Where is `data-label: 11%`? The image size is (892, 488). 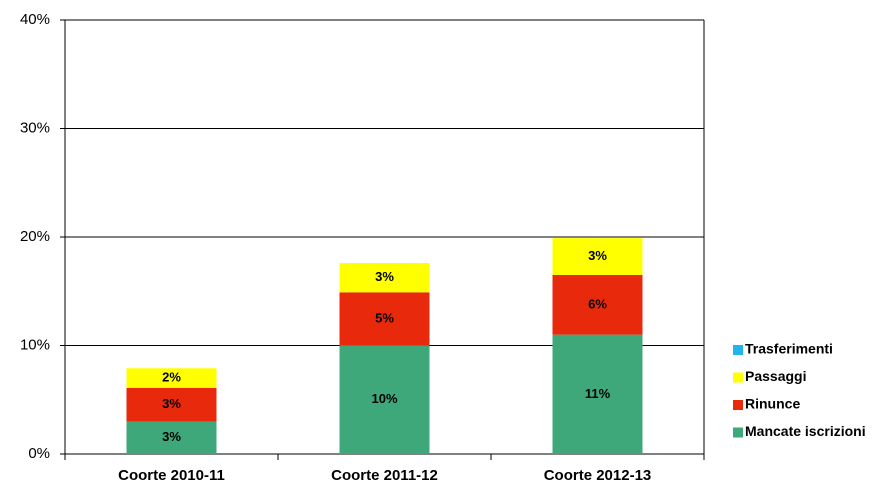 data-label: 11% is located at coordinates (598, 393).